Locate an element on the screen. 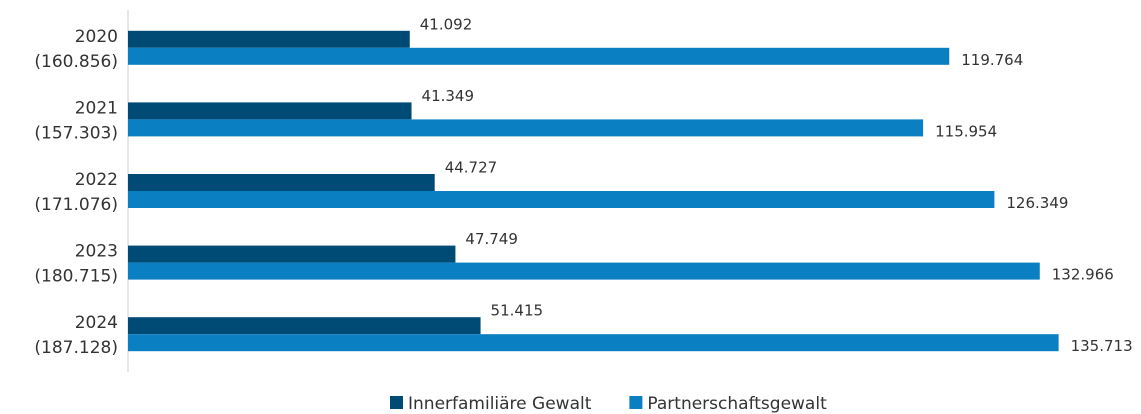 This screenshot has height=414, width=1141. y-tick-label: 2021 is located at coordinates (96, 108).